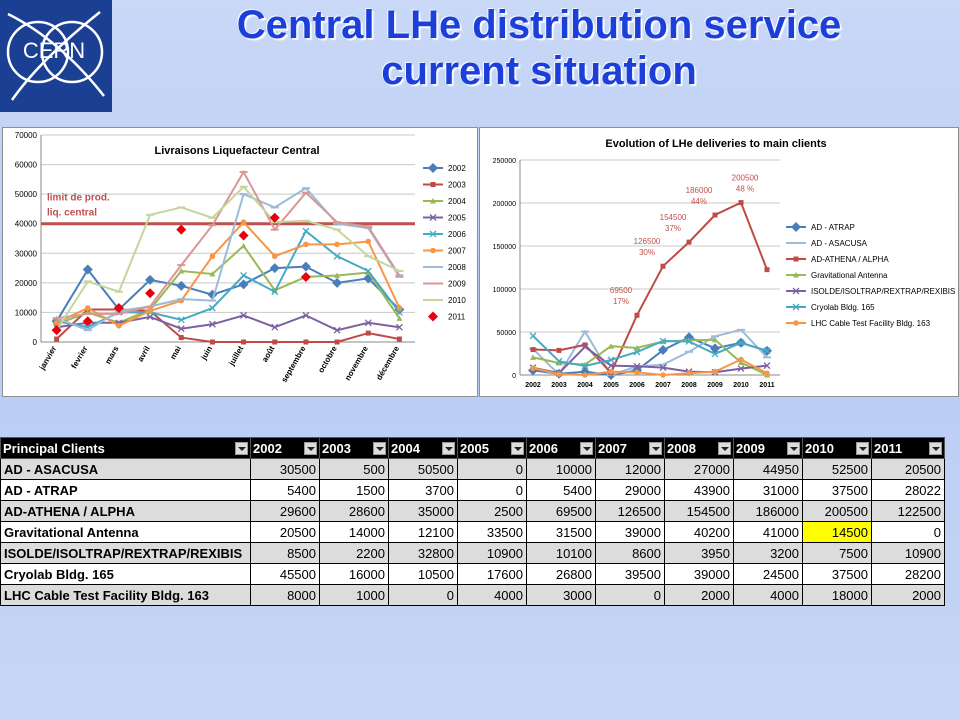 The width and height of the screenshot is (960, 720). Describe the element at coordinates (423, 469) in the screenshot. I see `value-cell: 50500` at that location.